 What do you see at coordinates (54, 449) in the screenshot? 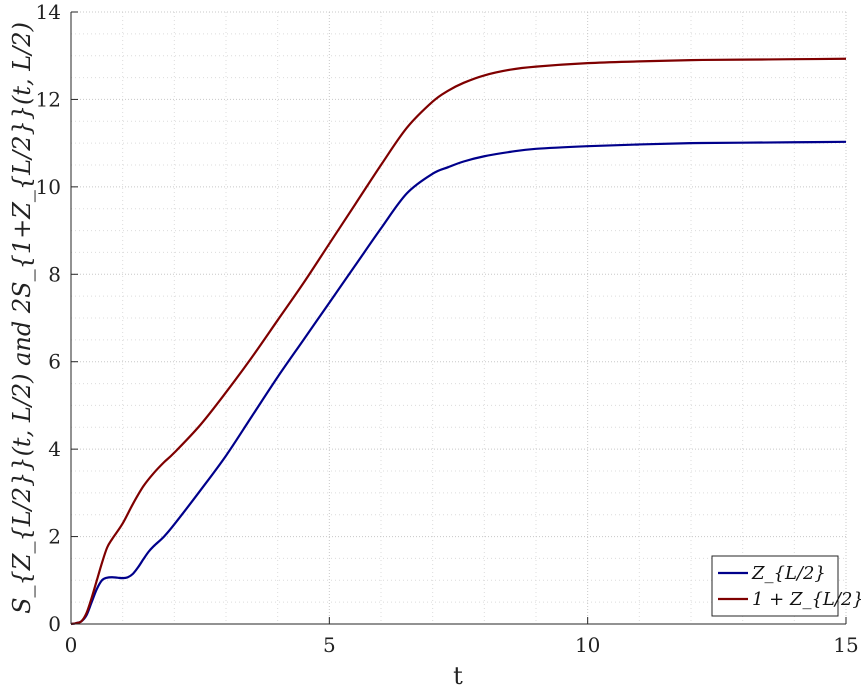
I see `y-tick-label: 4` at bounding box center [54, 449].